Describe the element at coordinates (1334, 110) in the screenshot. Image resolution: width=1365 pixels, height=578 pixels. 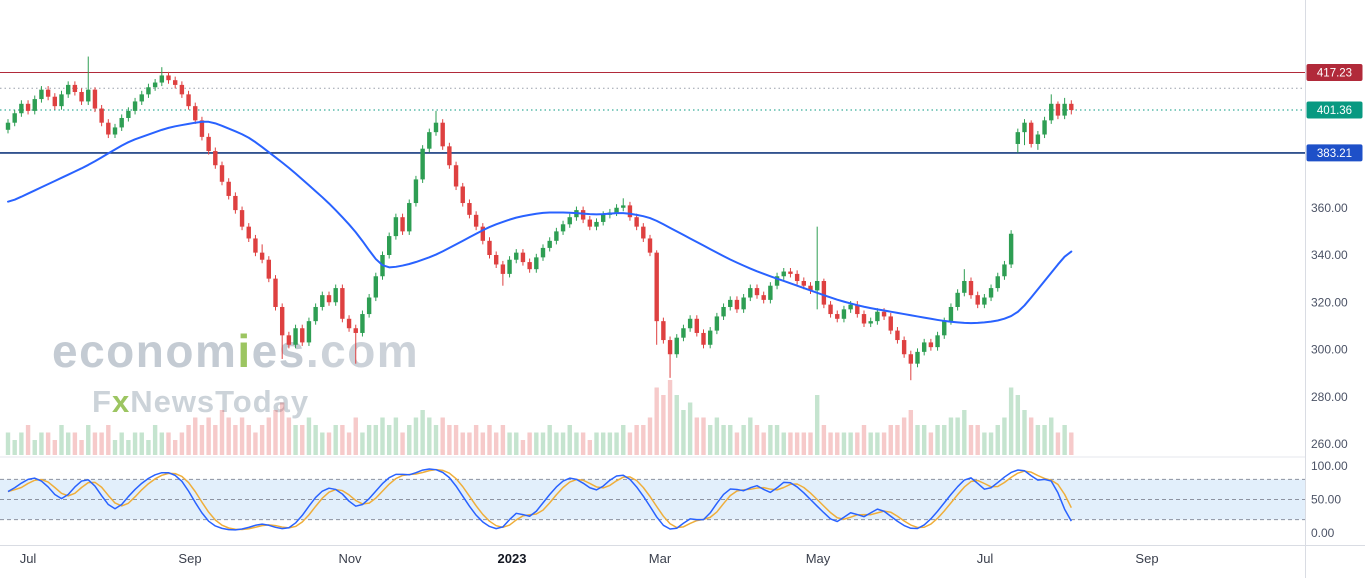
I see `price-badge-401.36: 401.36` at that location.